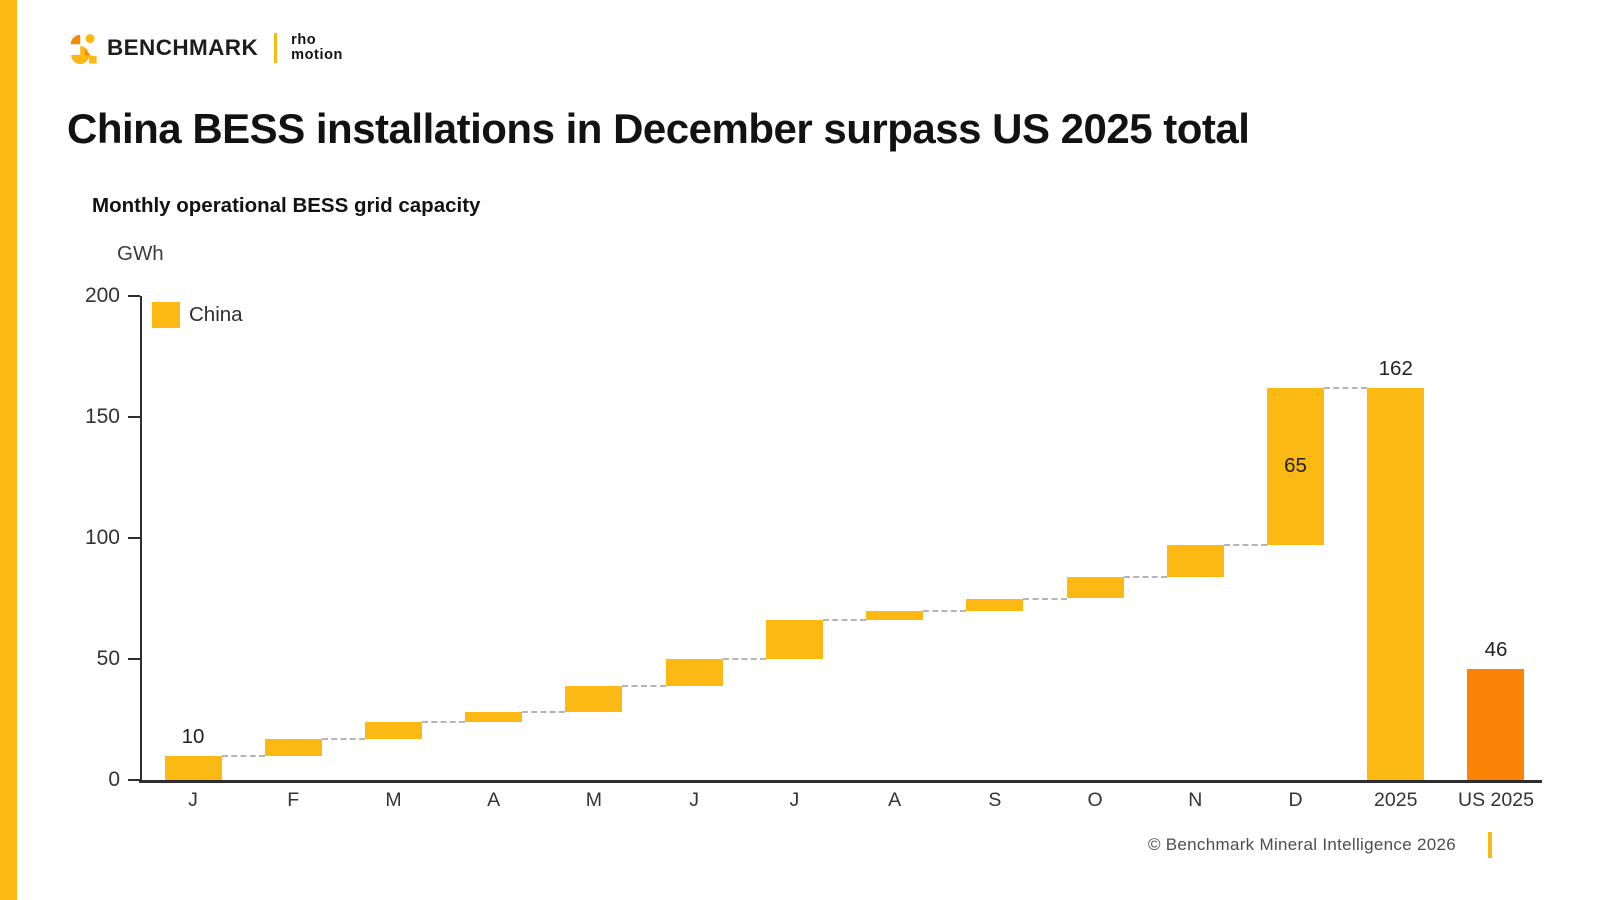 The height and width of the screenshot is (900, 1600). I want to click on x-axis-label: US 2025, so click(1496, 800).